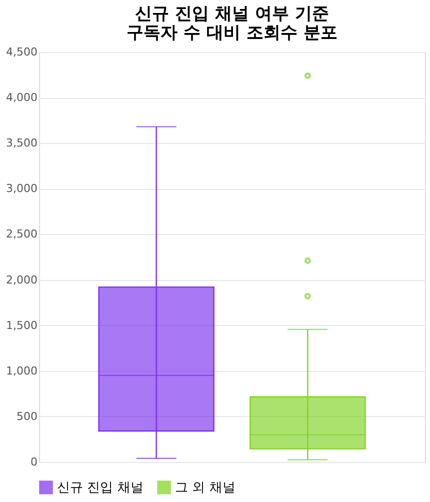 This screenshot has width=430, height=502. What do you see at coordinates (205, 488) in the screenshot?
I see `legend-label: 그 외 채널` at bounding box center [205, 488].